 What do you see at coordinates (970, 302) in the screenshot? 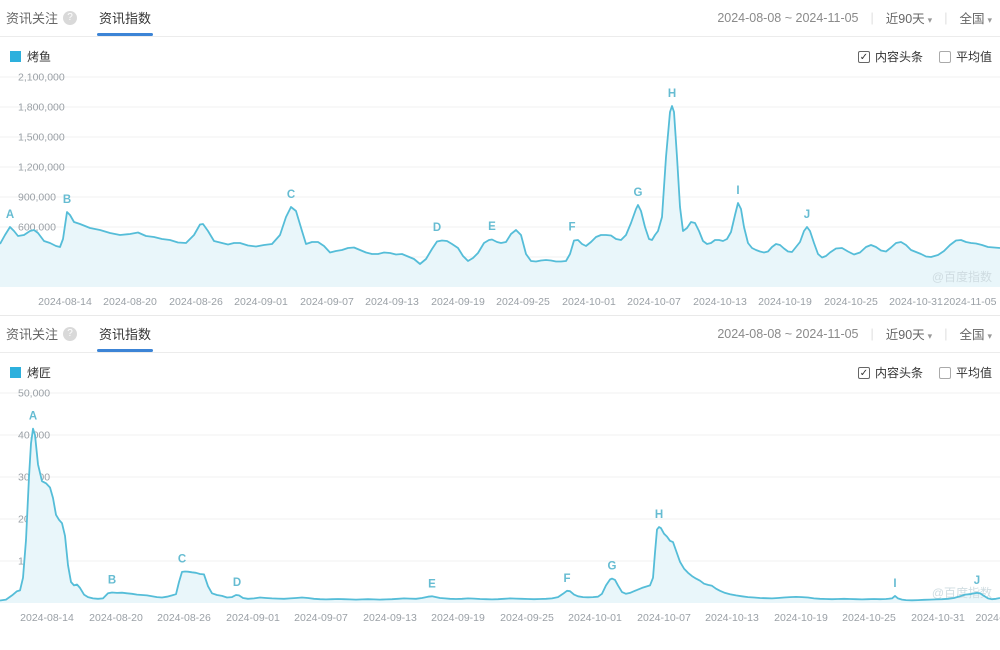
I see `svg-text: 2024-11-05` at bounding box center [970, 302].